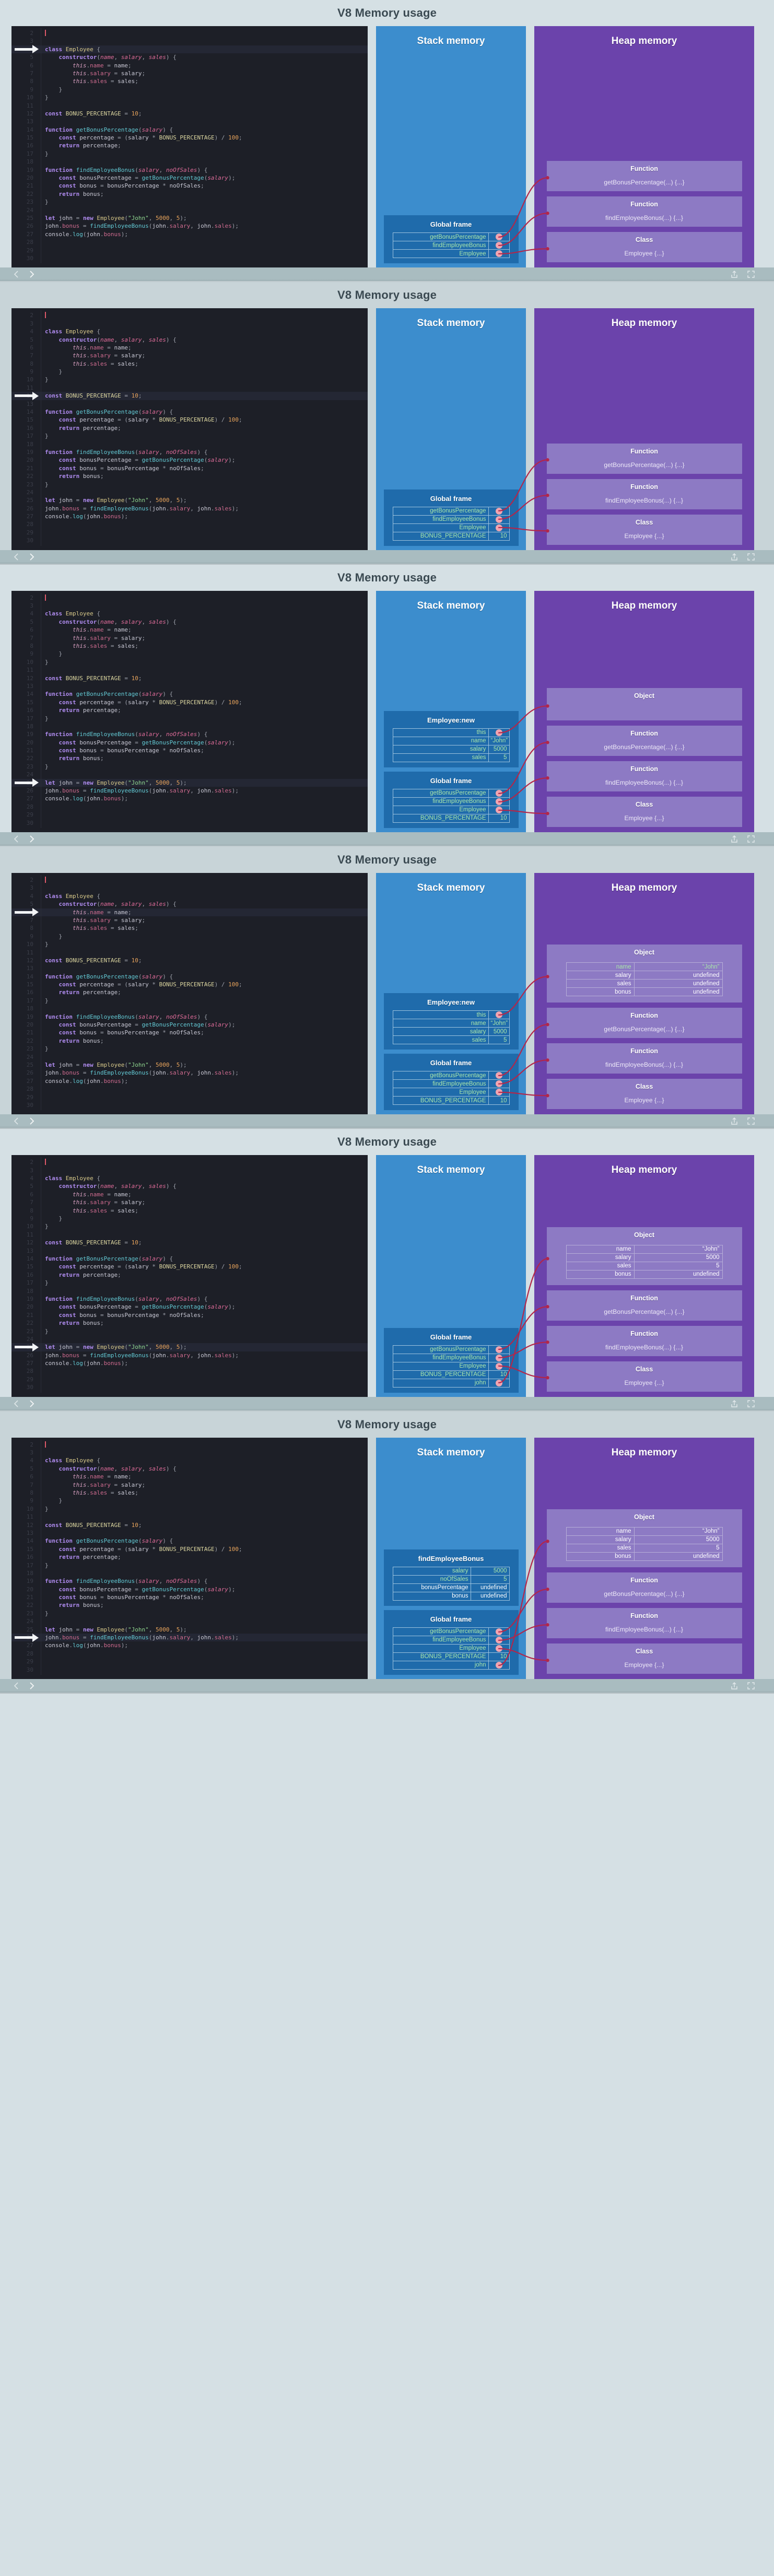 The height and width of the screenshot is (2576, 774). I want to click on code-line: 24, so click(190, 1621).